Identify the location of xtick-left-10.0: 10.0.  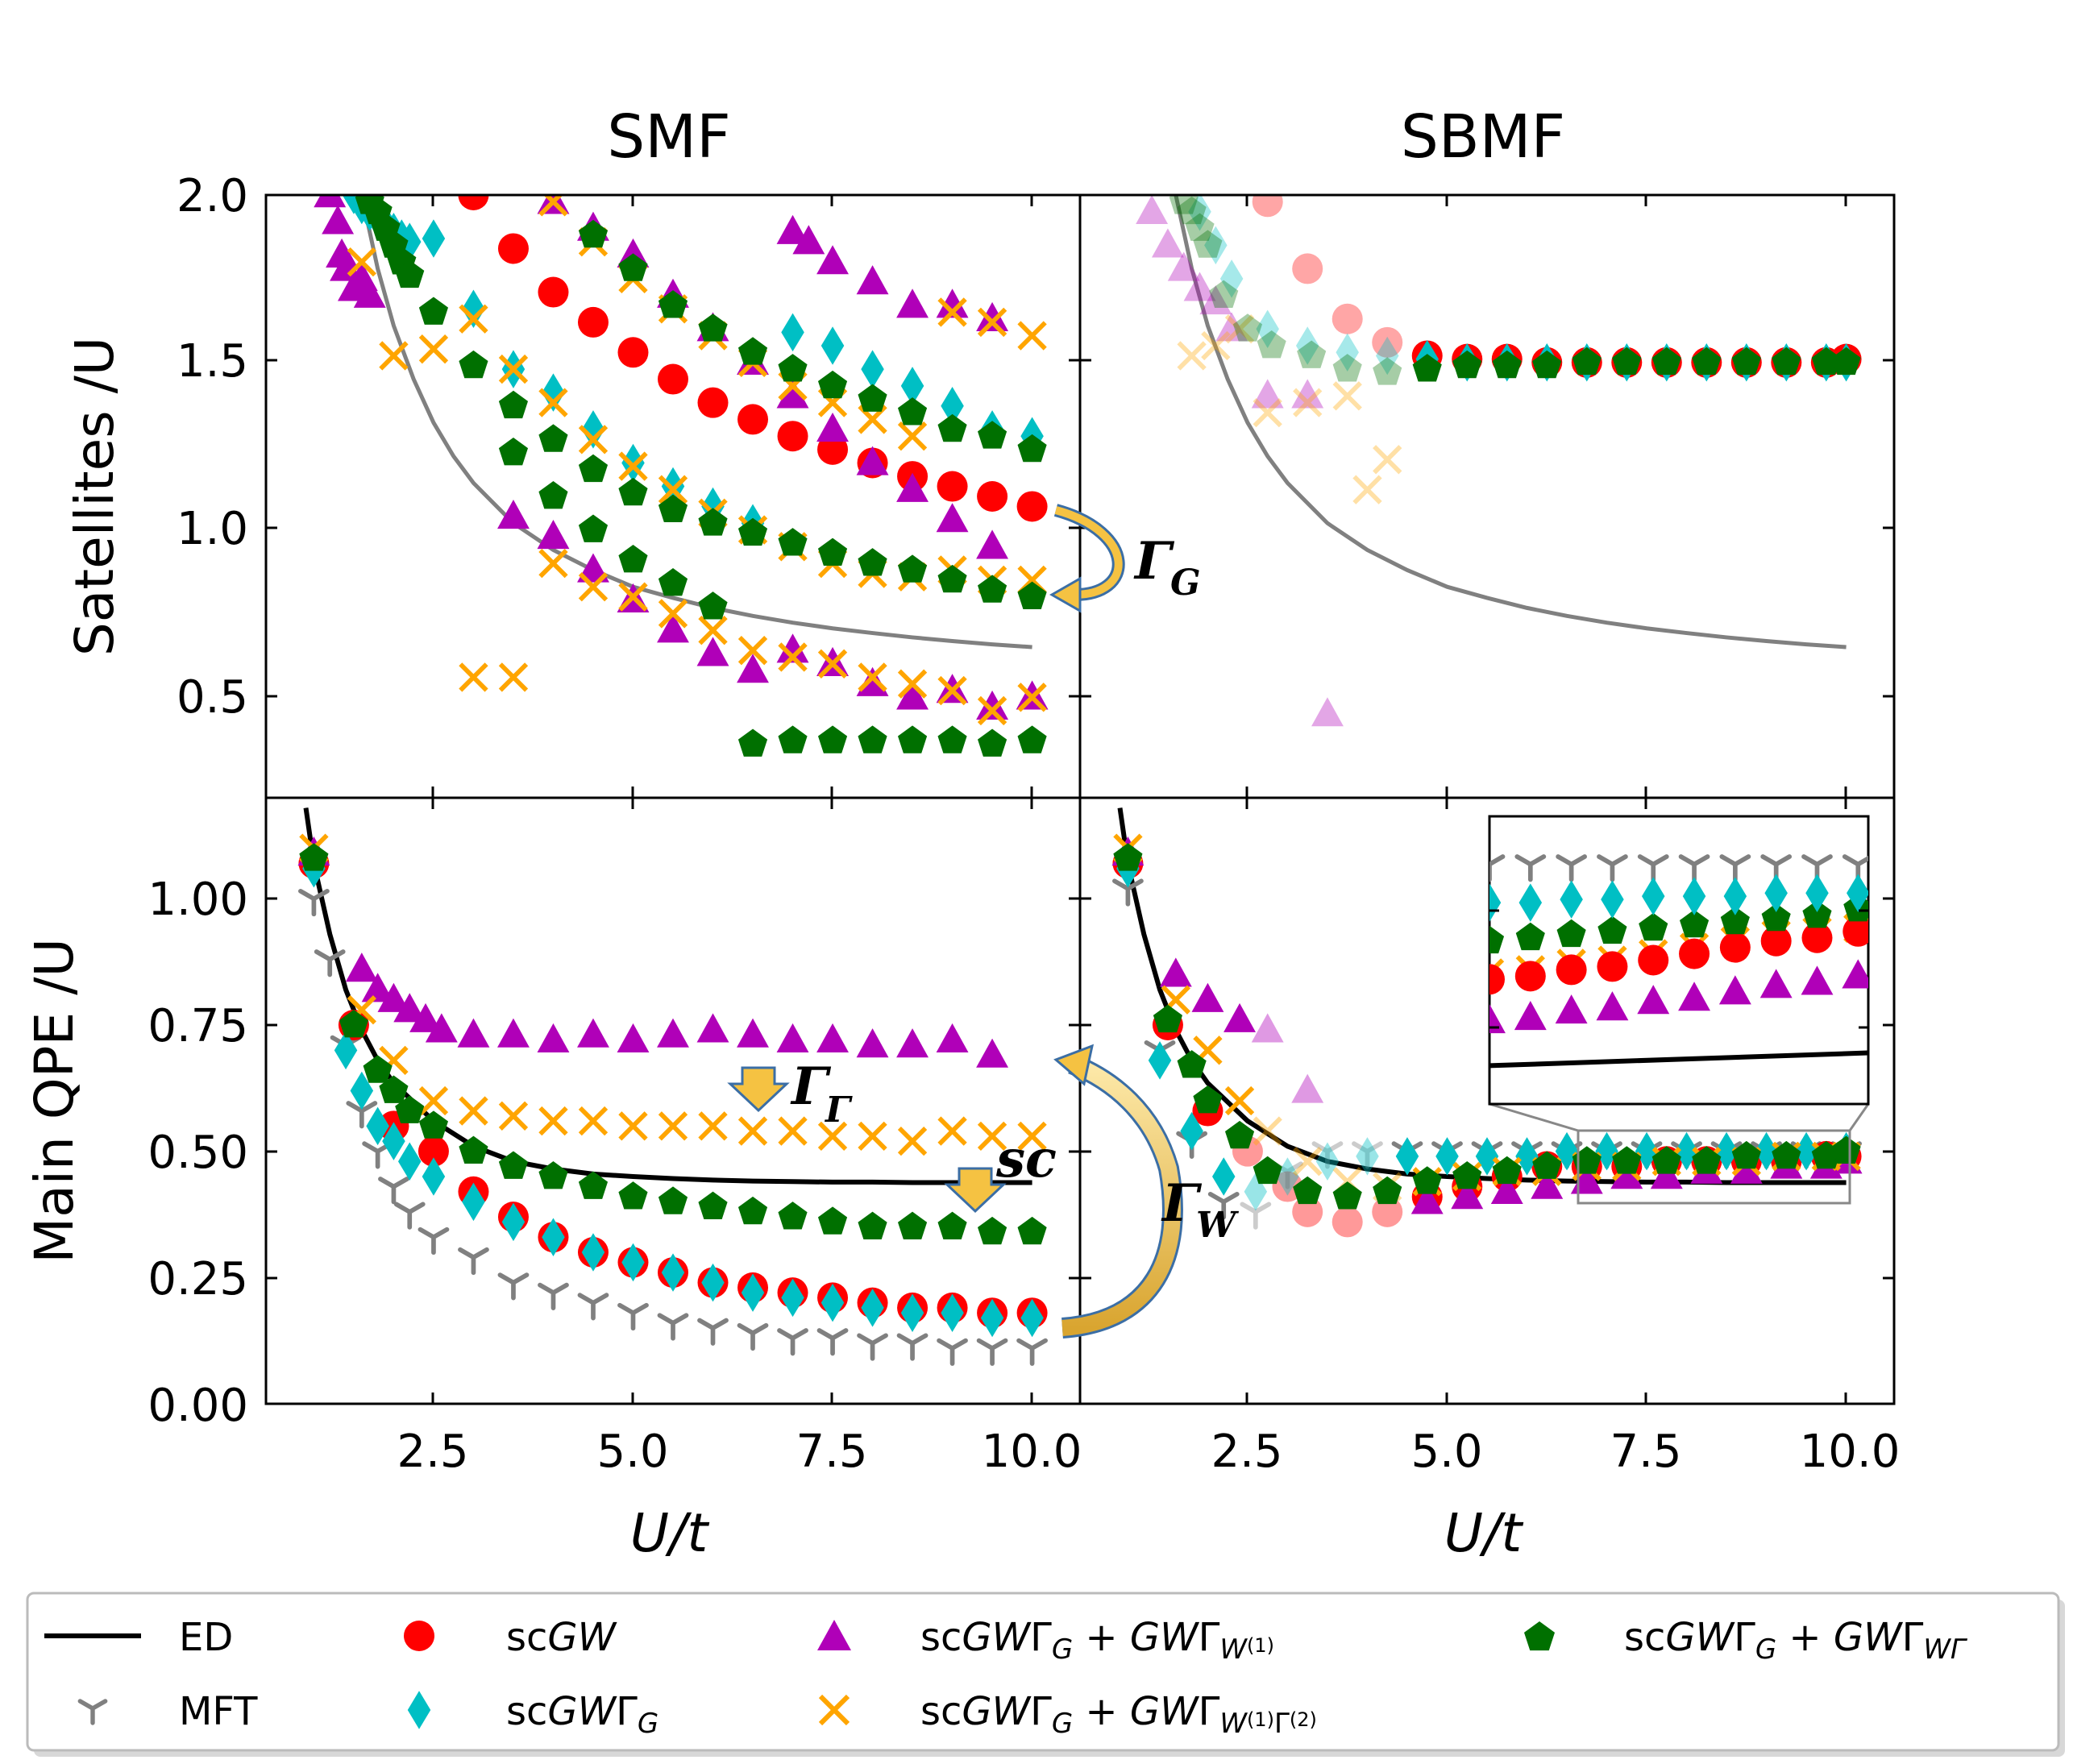
(1032, 1452).